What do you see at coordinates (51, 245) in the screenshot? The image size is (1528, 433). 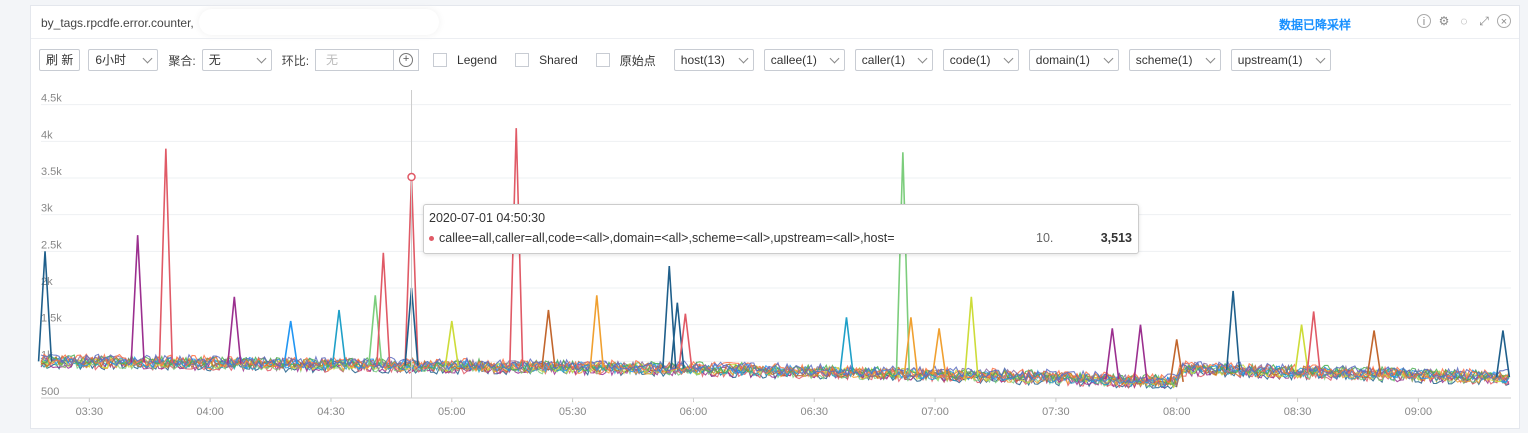 I see `y-tick-label: 2.5k` at bounding box center [51, 245].